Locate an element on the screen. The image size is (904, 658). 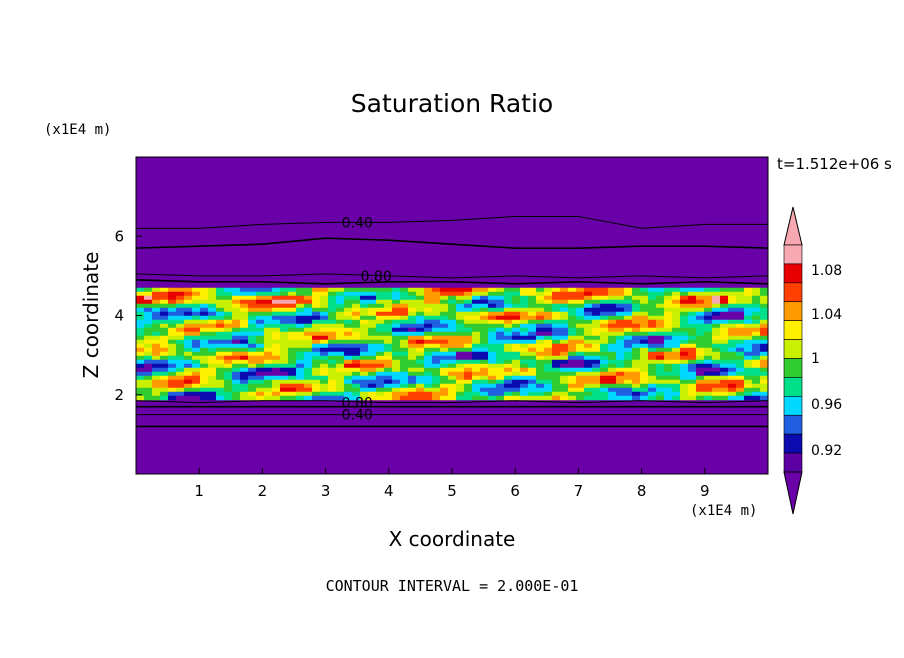
colorbar-segment is located at coordinates (793, 462).